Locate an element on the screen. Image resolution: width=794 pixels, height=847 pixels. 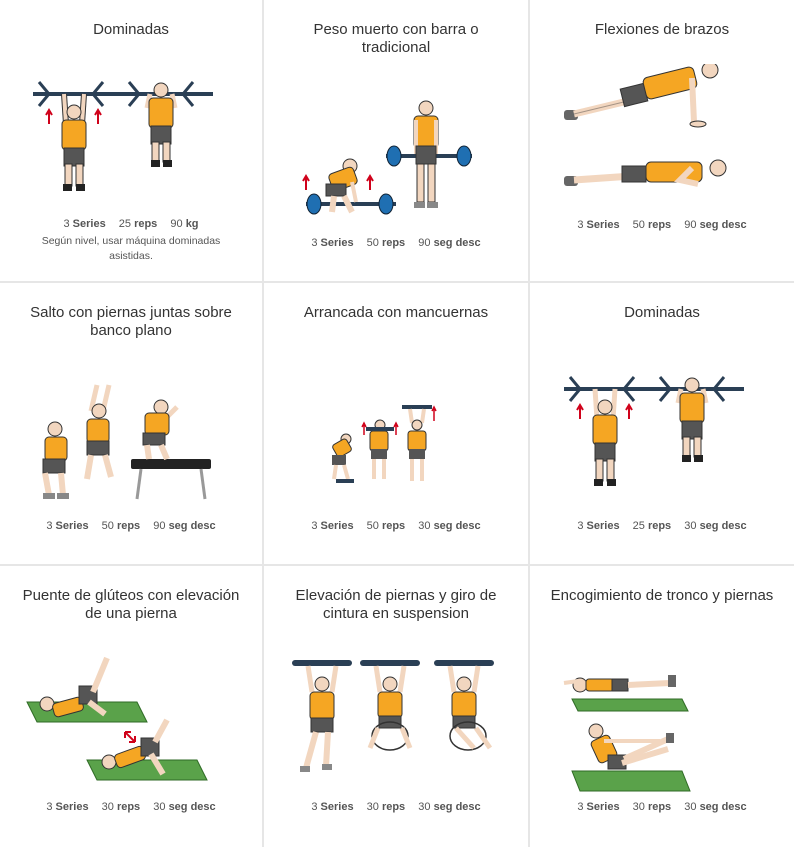
exercise-stats: 3 Series 50 reps 30 seg desc is located at coordinates (396, 526).